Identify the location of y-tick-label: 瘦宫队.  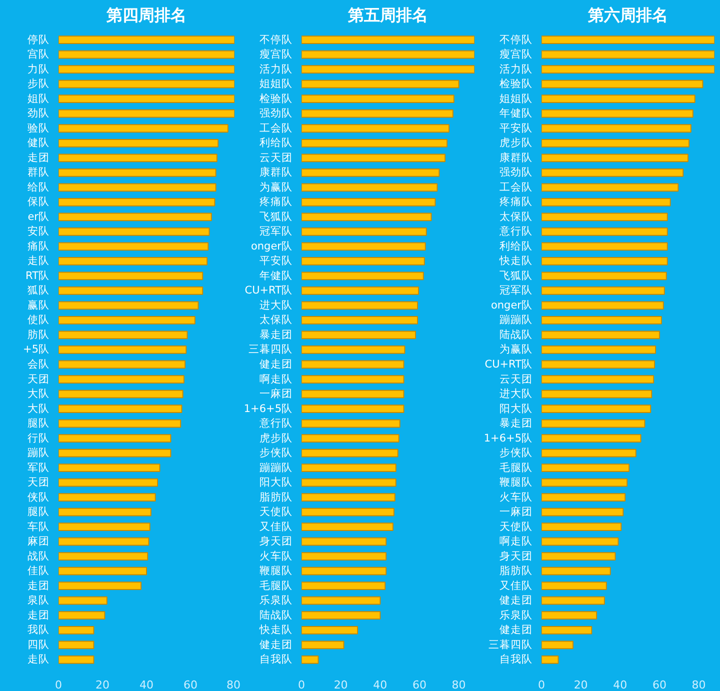
(276, 54).